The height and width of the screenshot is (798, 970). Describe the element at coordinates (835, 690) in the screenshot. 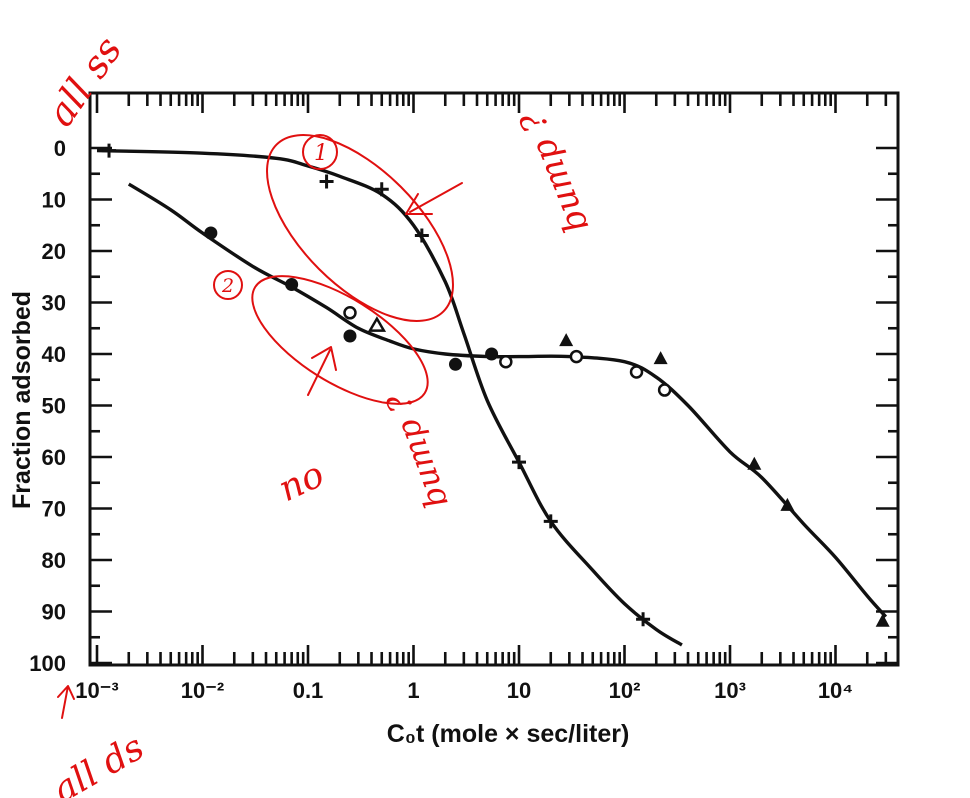

I see `x-tick-label: 10⁴` at that location.